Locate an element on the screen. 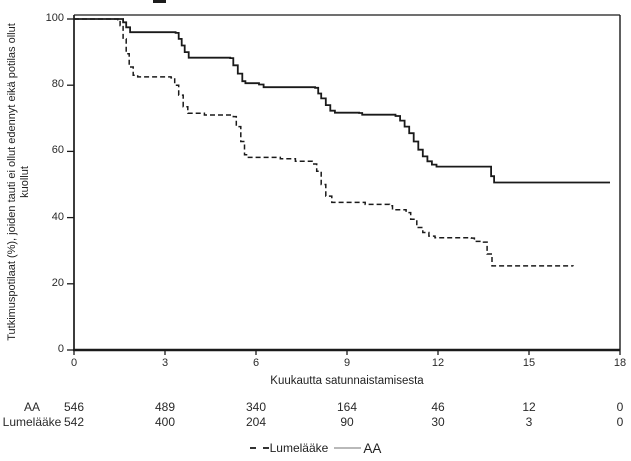  at-risk-count: 90 is located at coordinates (347, 422).